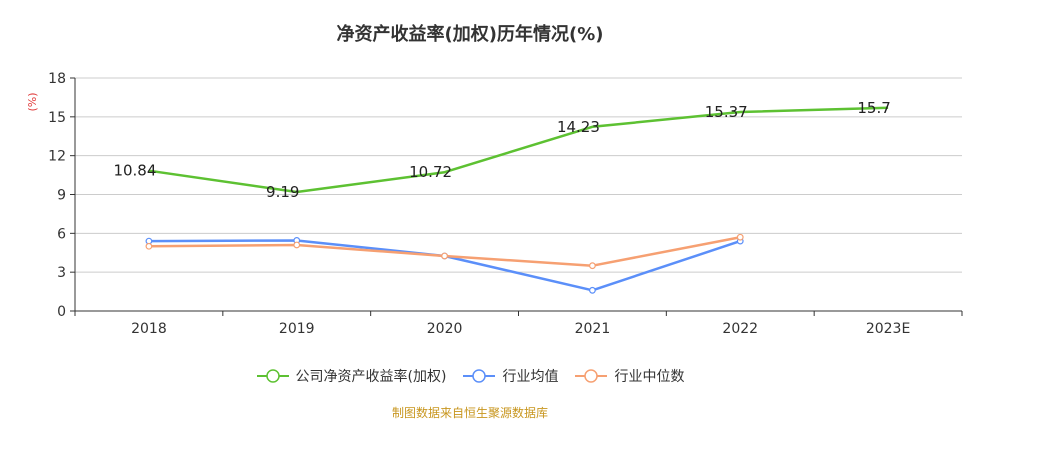 This screenshot has width=1053, height=463. I want to click on y-tick-label: 3, so click(61, 273).